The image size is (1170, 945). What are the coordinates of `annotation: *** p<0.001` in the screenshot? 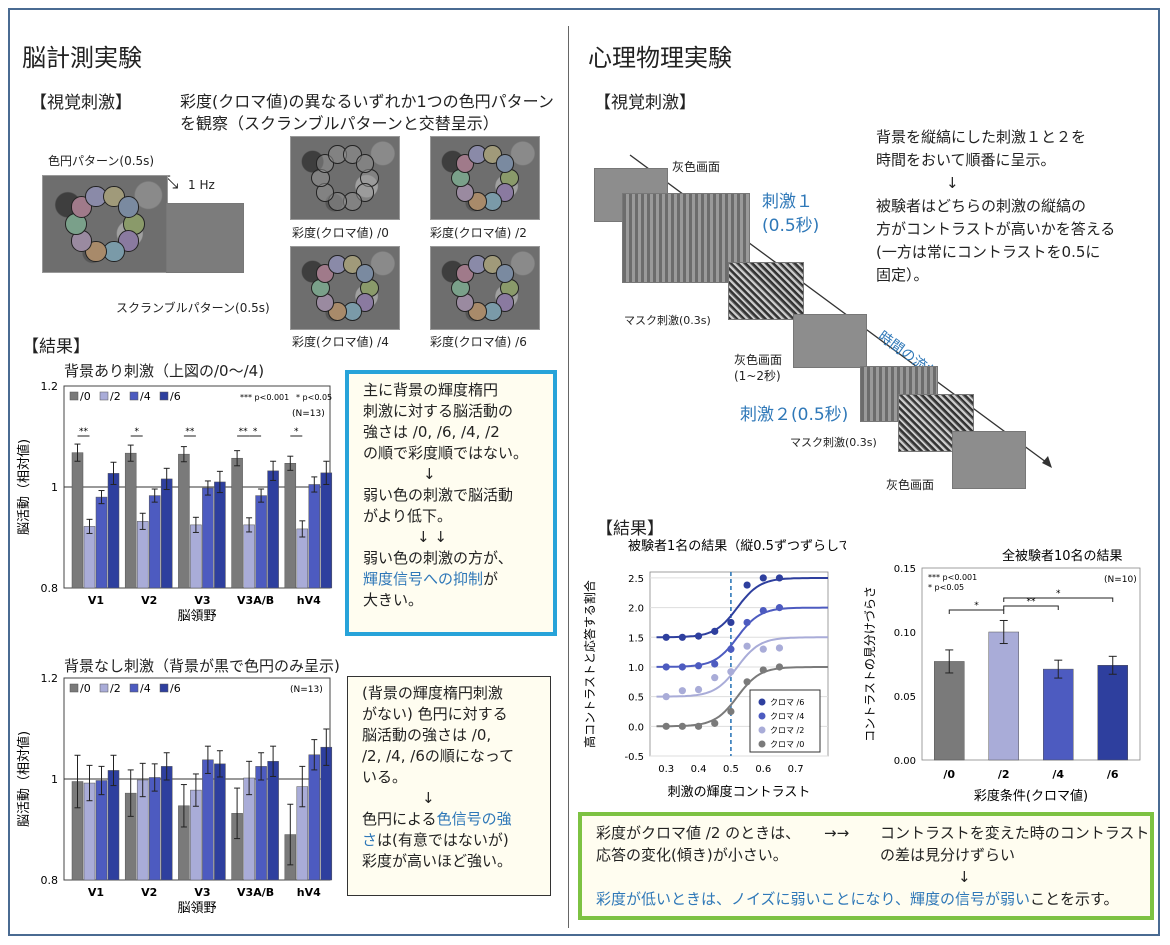 It's located at (952, 577).